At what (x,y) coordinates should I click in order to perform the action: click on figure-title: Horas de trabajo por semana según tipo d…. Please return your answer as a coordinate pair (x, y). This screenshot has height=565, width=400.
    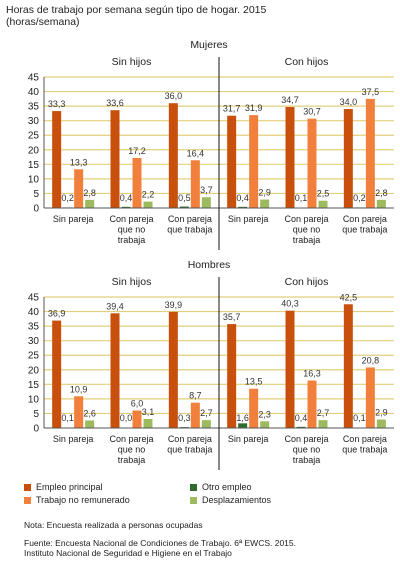
    Looking at the image, I should click on (136, 16).